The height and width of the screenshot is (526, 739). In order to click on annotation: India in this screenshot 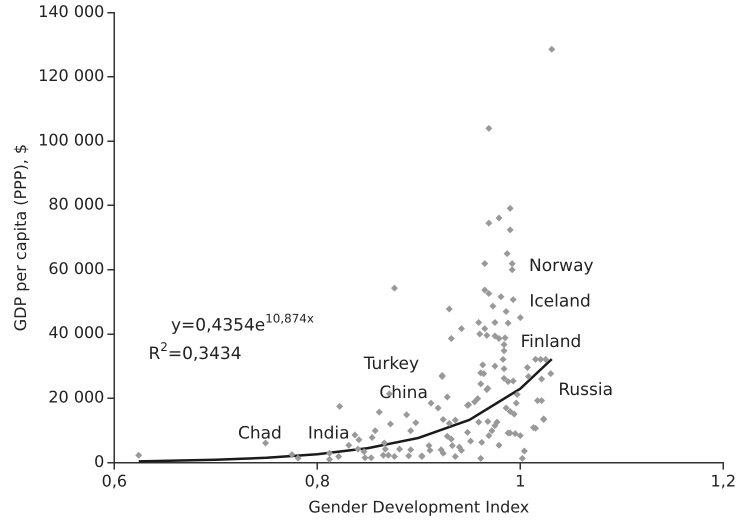, I will do `click(329, 434)`.